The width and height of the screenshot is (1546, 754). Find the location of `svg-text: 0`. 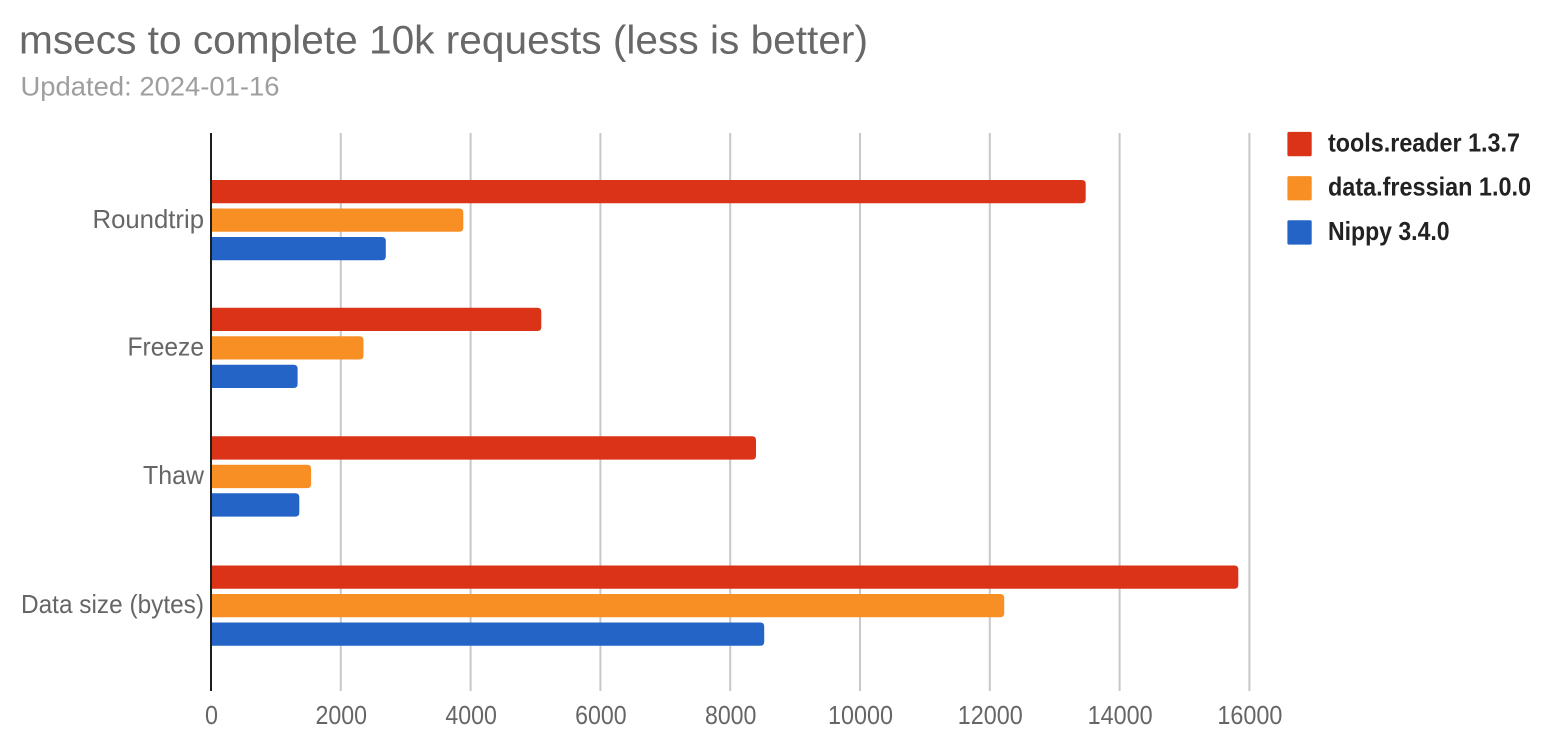

svg-text: 0 is located at coordinates (211, 715).